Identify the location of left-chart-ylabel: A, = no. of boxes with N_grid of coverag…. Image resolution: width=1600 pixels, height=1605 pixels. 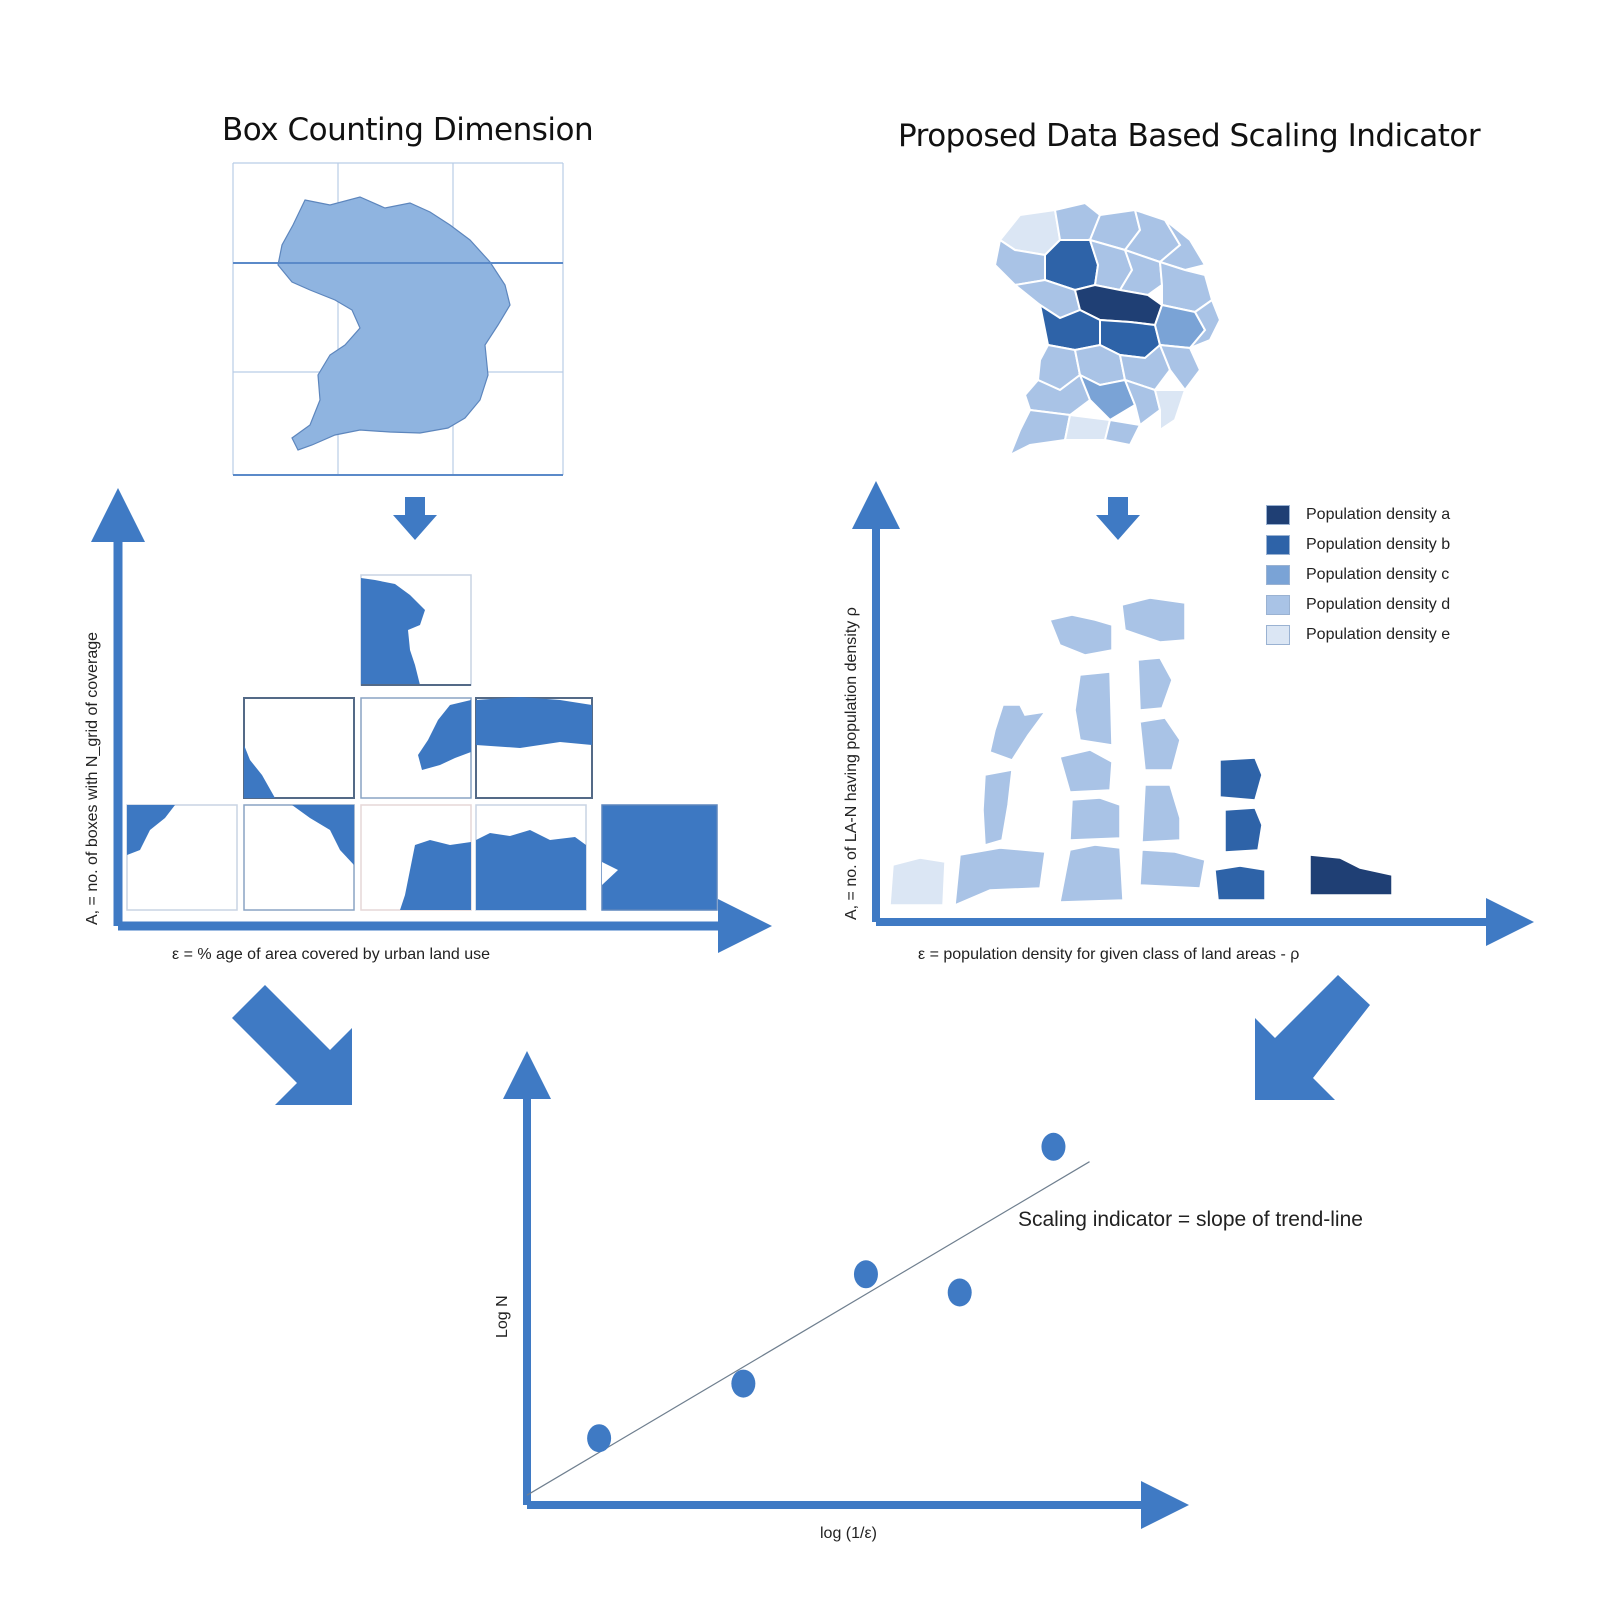
(92, 778).